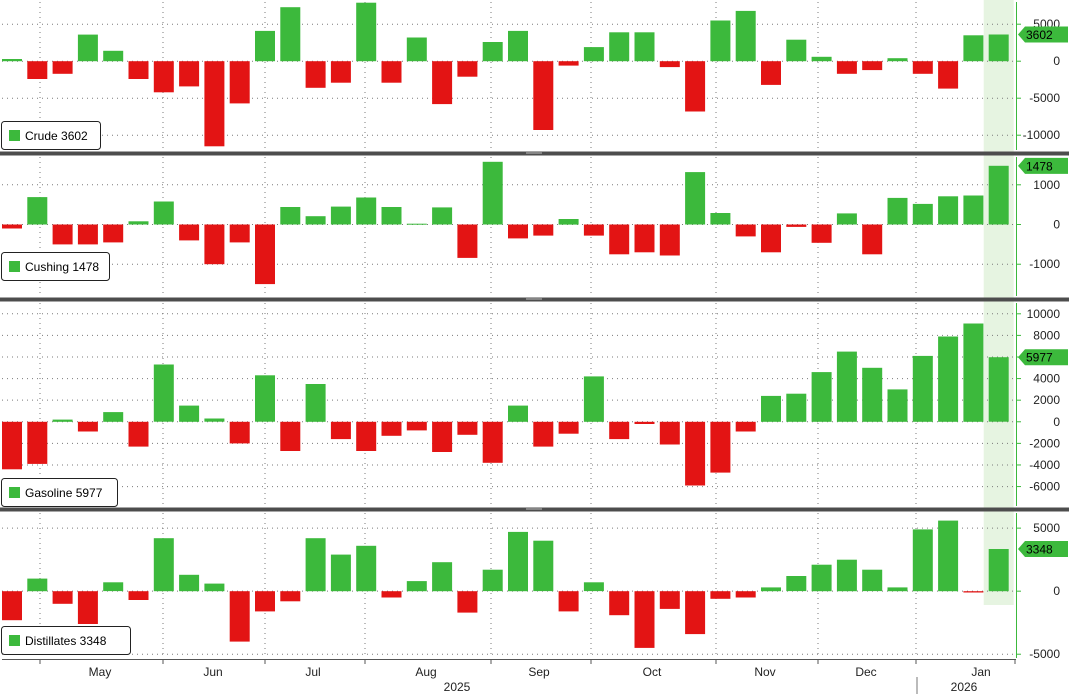 The width and height of the screenshot is (1069, 694). What do you see at coordinates (425, 672) in the screenshot?
I see `x-month-label: Aug` at bounding box center [425, 672].